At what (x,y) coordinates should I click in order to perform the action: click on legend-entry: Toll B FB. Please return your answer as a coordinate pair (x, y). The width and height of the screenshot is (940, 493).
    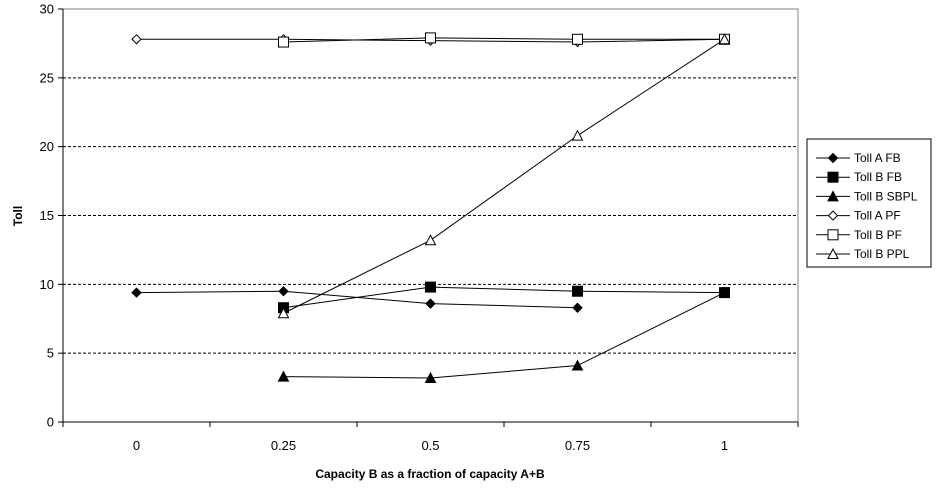
    Looking at the image, I should click on (859, 177).